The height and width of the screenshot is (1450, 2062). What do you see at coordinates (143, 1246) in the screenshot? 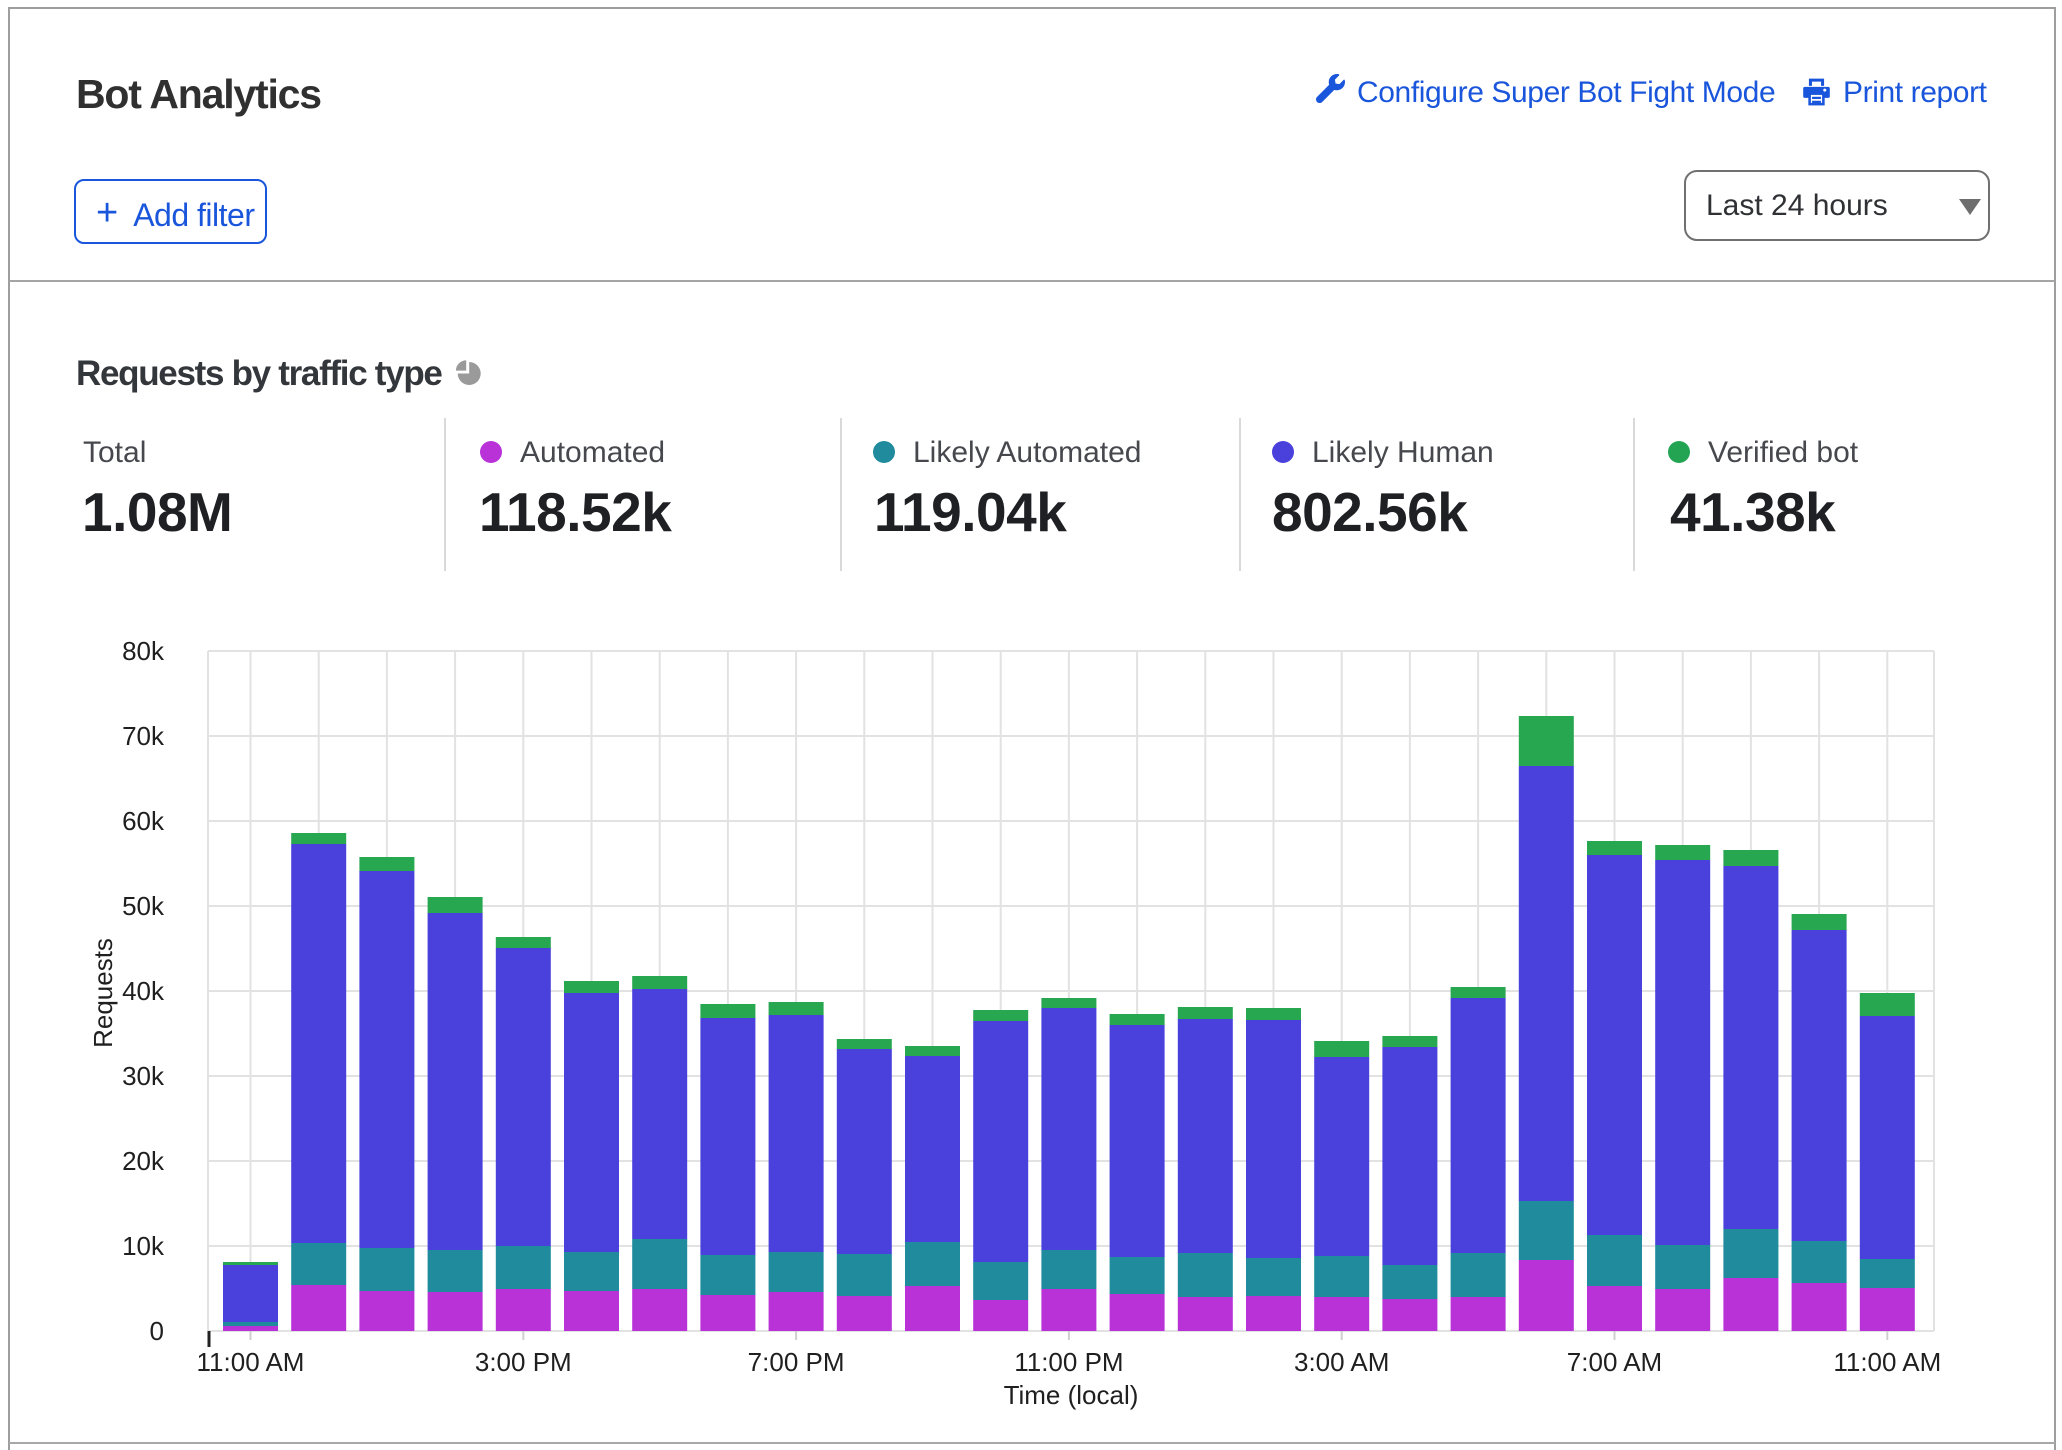
I see `svg-text: 10k` at bounding box center [143, 1246].